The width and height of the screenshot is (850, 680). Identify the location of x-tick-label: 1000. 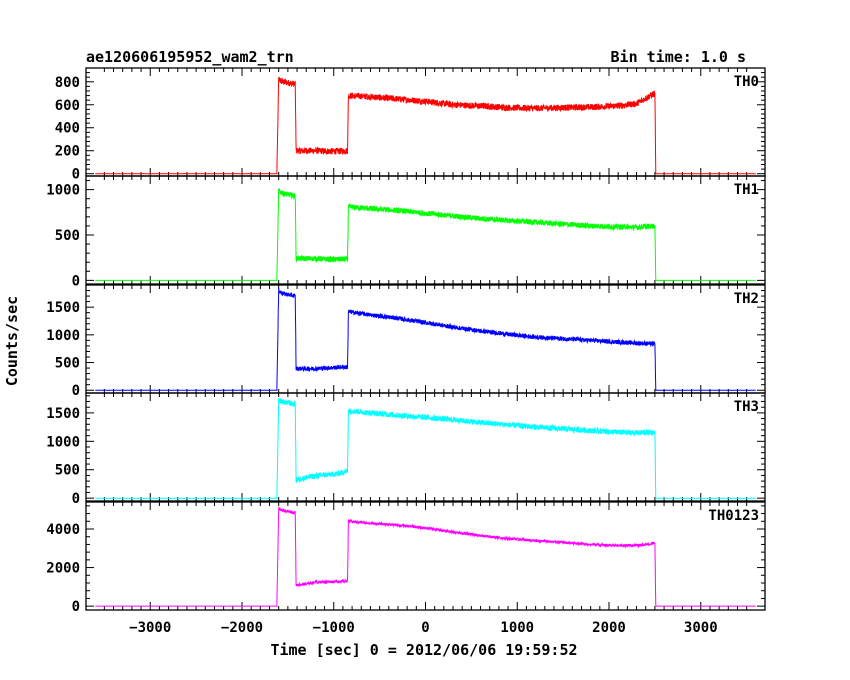
(517, 628).